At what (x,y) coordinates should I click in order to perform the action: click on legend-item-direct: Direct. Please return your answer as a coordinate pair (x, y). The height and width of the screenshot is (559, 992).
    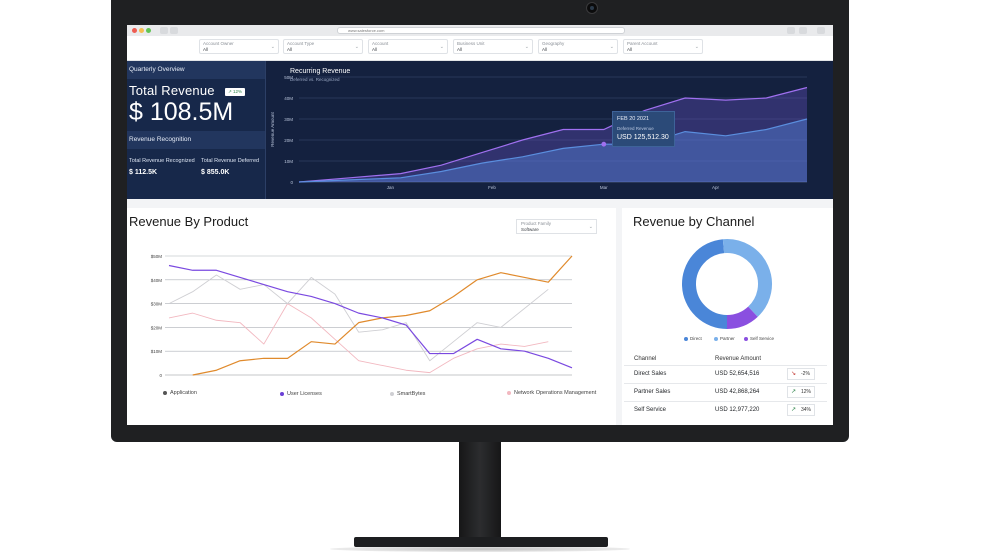
    Looking at the image, I should click on (693, 338).